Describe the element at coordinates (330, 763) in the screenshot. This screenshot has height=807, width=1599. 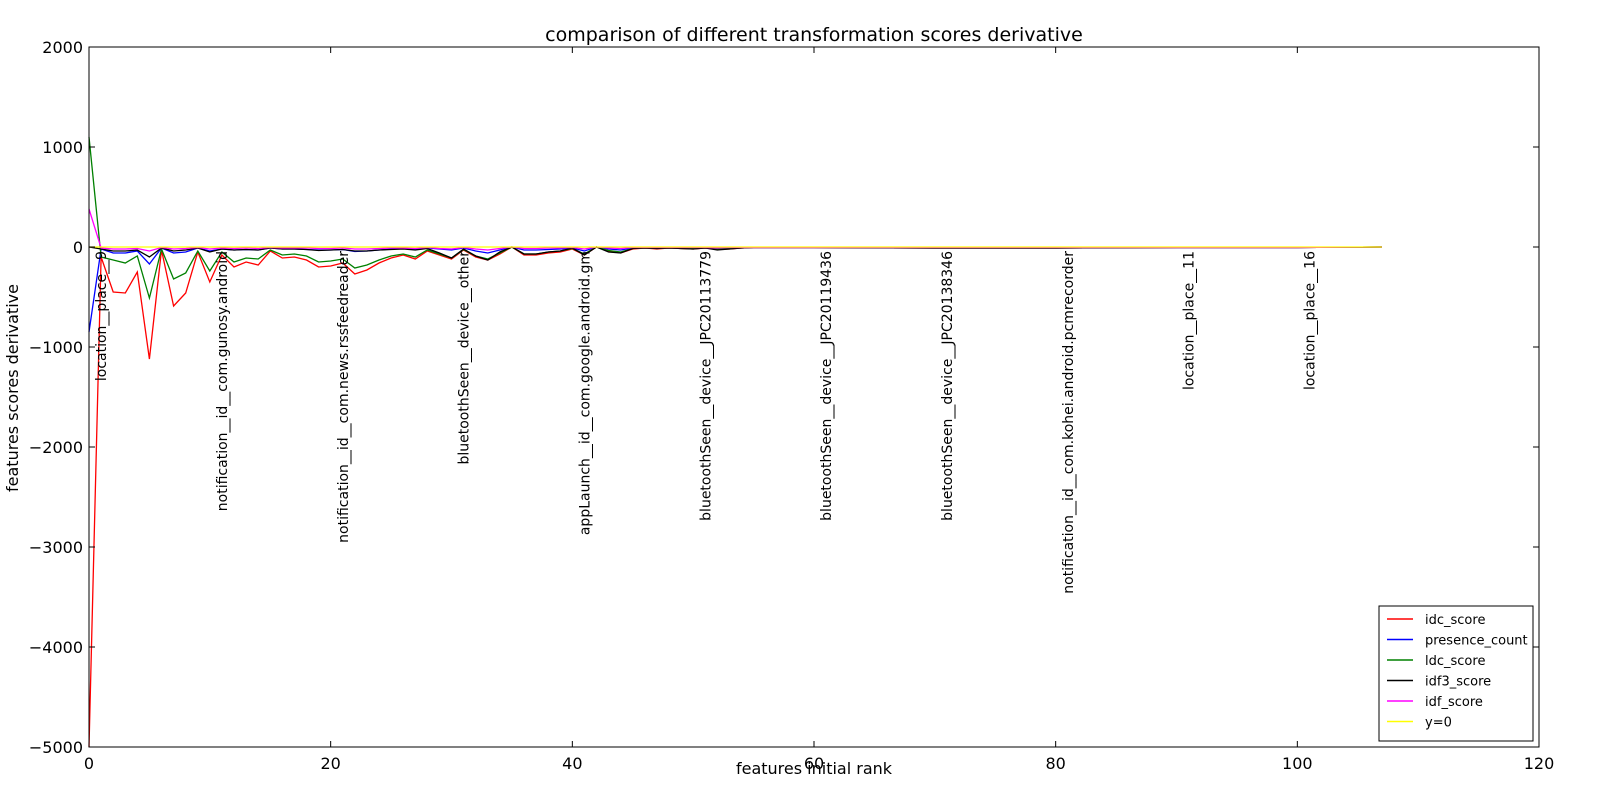
I see `x-tick-label: 20` at that location.